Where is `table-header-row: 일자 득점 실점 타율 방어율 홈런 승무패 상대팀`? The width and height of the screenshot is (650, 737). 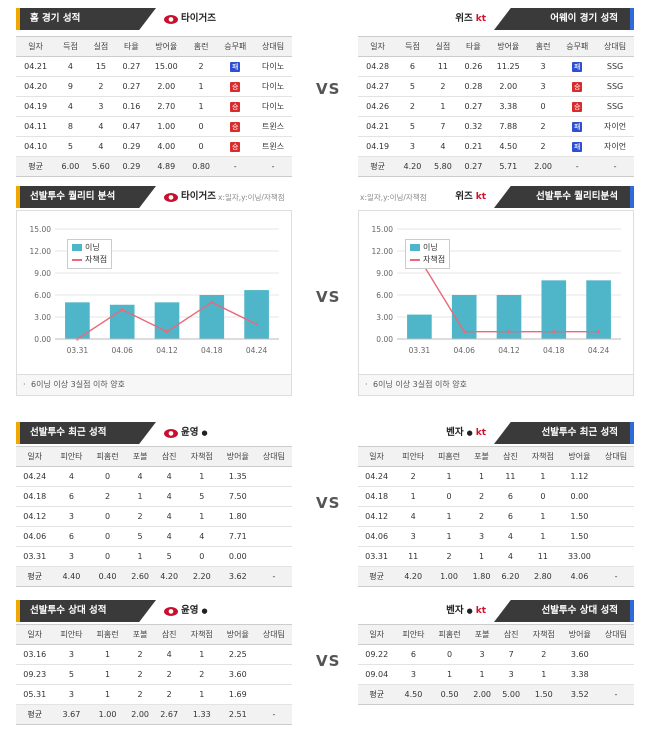
table-header-row: 일자 득점 실점 타율 방어율 홈런 승무패 상대팀 is located at coordinates (496, 46).